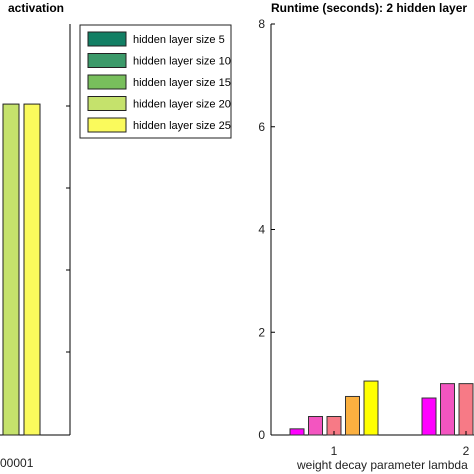 This screenshot has width=474, height=474. I want to click on right-y-ticks: 0 2 4 6 8, so click(266, 229).